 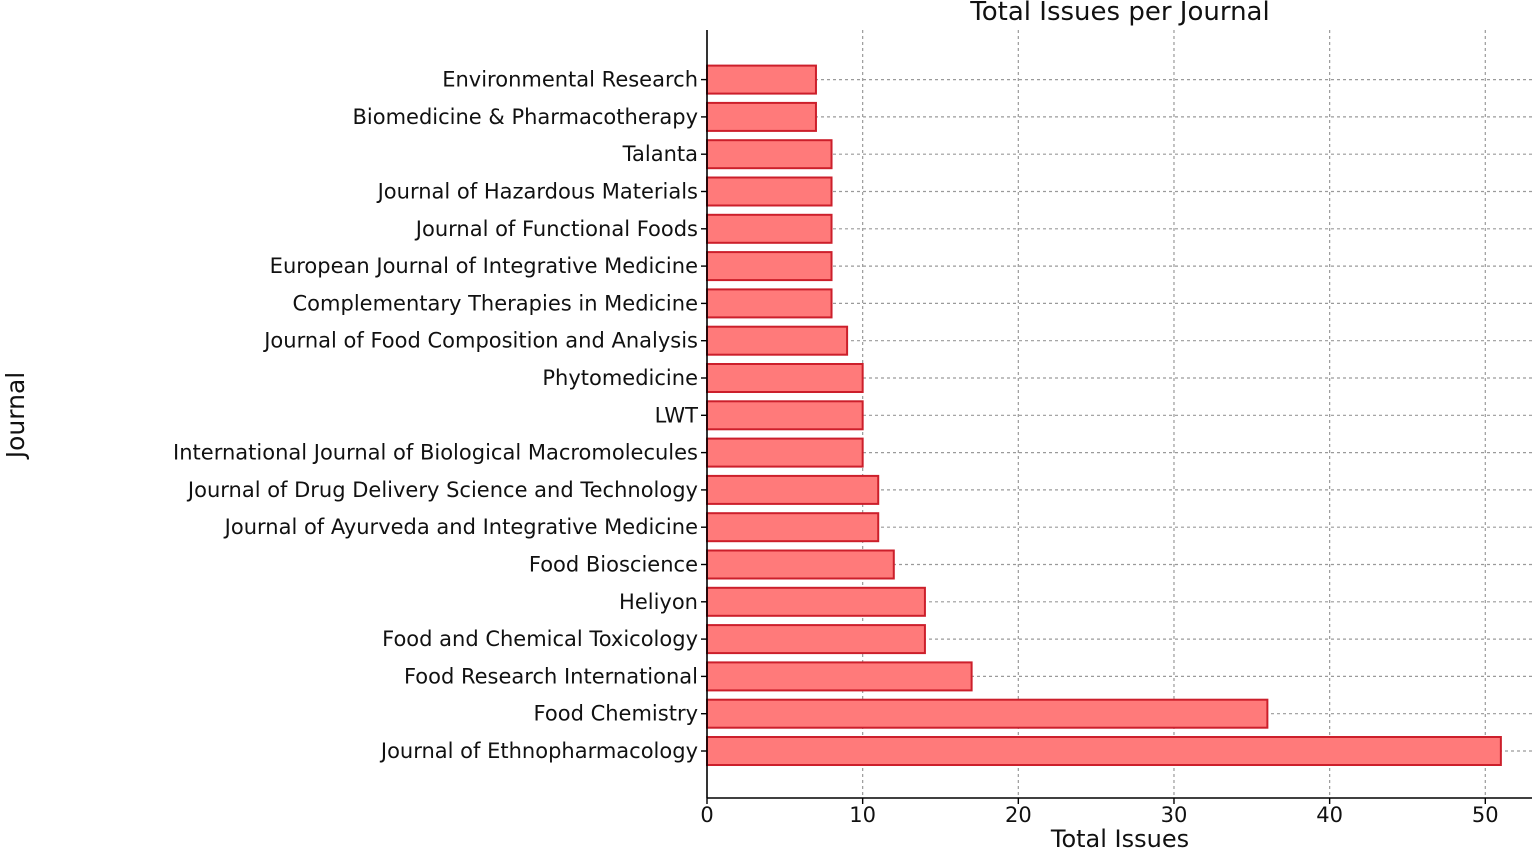 What do you see at coordinates (616, 714) in the screenshot?
I see `y-tick-label: Food Chemistry` at bounding box center [616, 714].